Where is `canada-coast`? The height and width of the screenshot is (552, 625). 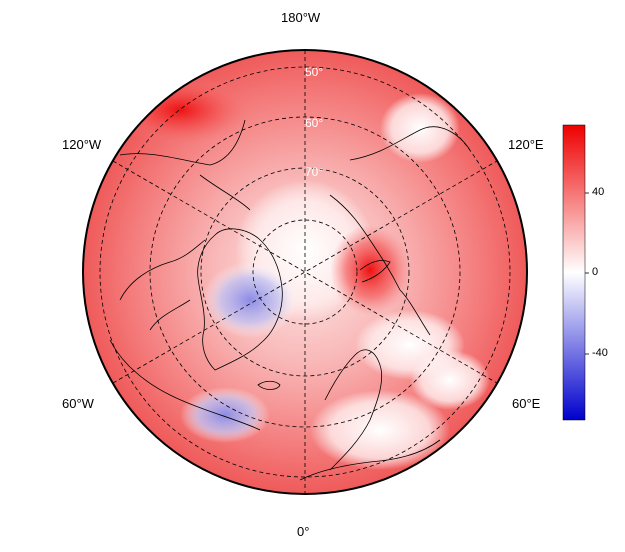
canada-coast is located at coordinates (185, 335).